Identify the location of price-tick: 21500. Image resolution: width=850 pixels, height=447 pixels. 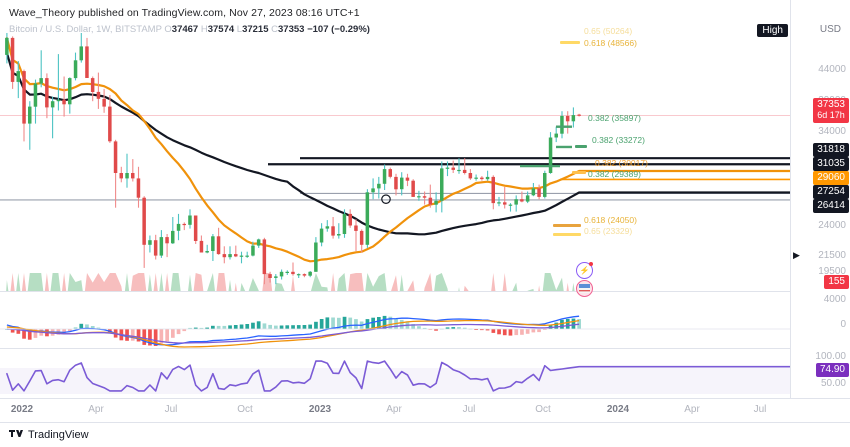
(832, 255).